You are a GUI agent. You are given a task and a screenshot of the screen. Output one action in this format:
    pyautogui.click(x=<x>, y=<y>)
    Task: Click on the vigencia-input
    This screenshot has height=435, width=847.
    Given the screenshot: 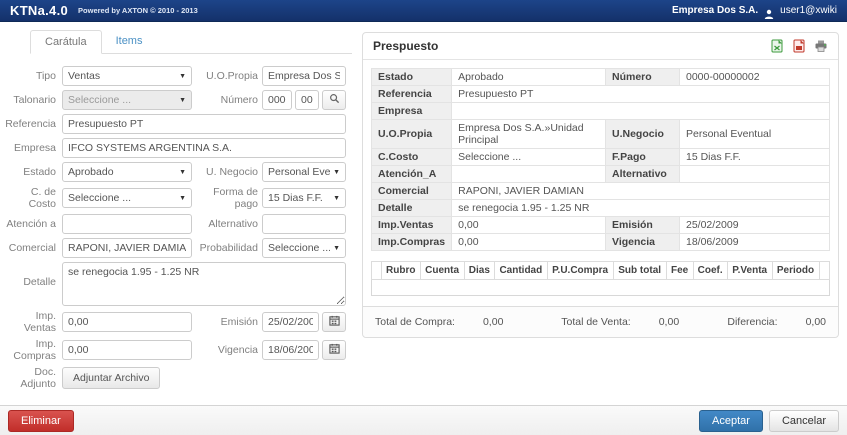 What is the action you would take?
    pyautogui.click(x=290, y=350)
    